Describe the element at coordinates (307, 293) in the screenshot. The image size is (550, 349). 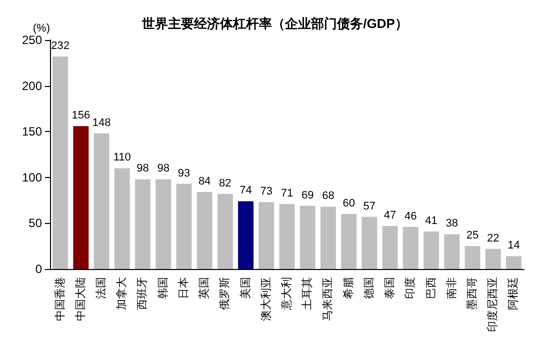
I see `x-tick-label: 土耳其` at that location.